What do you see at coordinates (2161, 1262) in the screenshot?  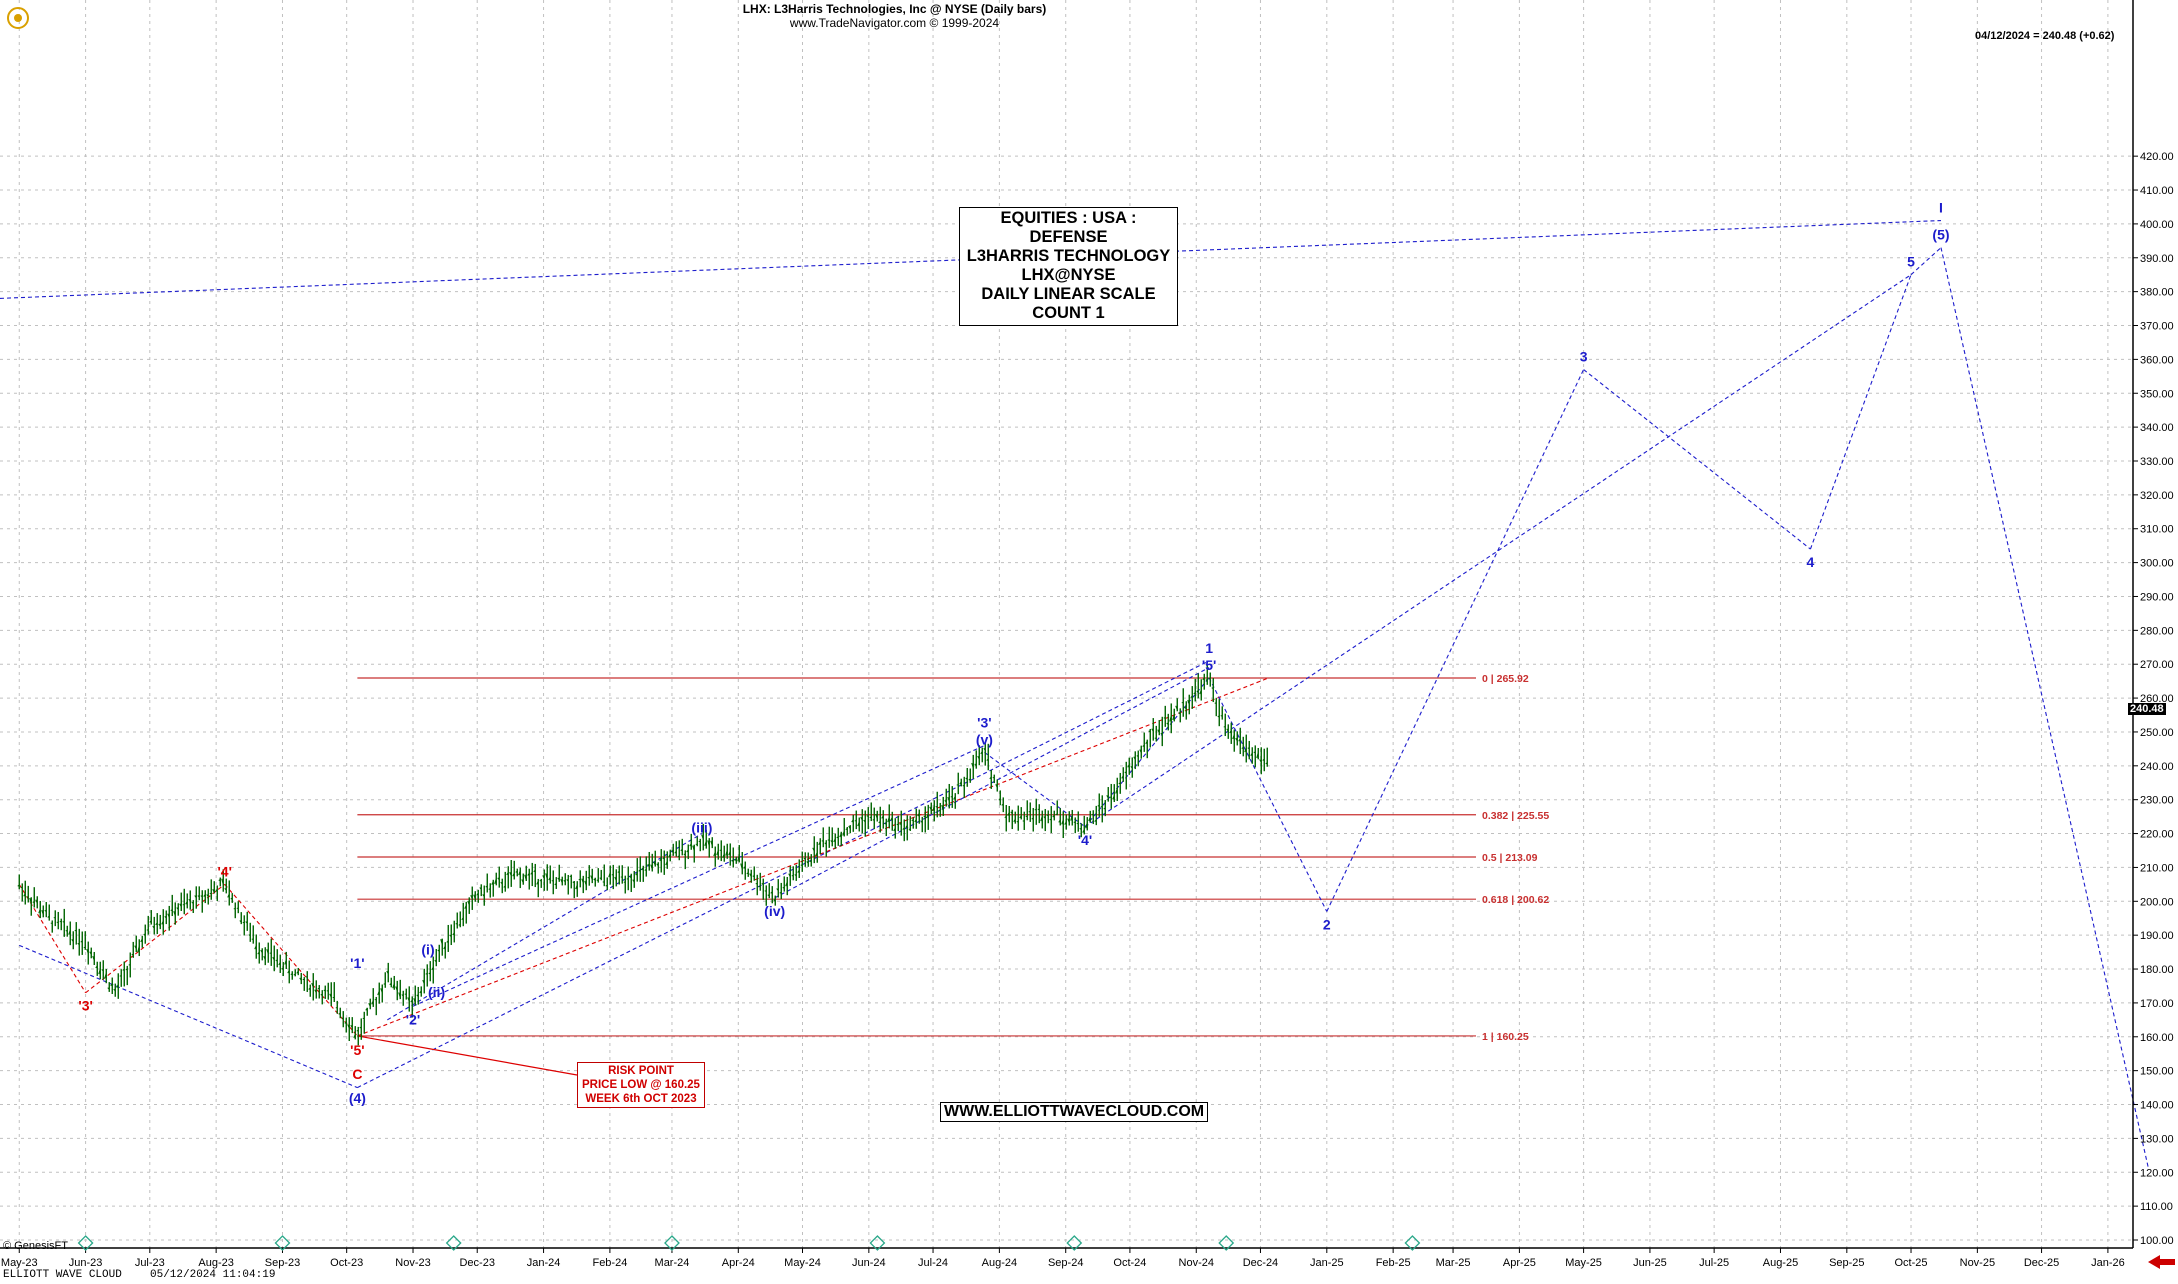 I see `scroll-right-arrow-icon` at bounding box center [2161, 1262].